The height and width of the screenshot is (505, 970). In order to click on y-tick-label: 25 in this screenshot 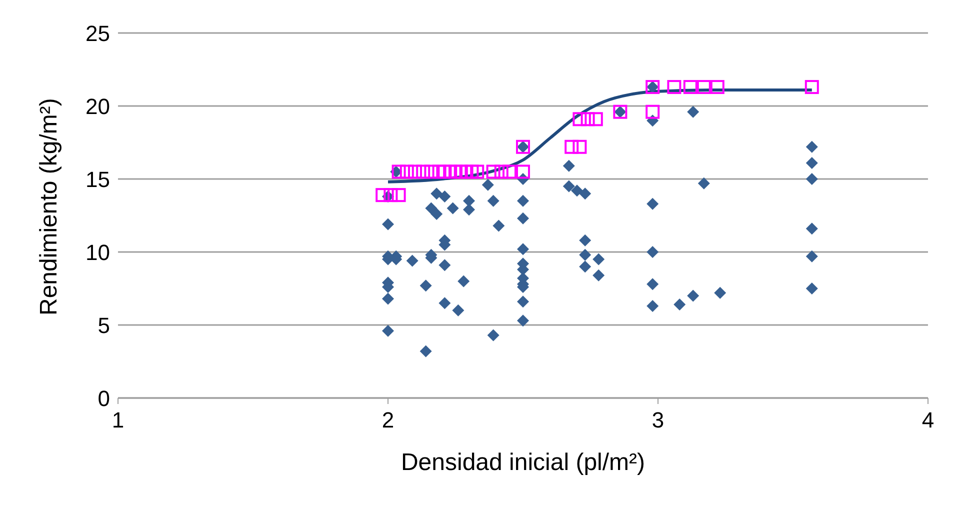, I will do `click(98, 33)`.